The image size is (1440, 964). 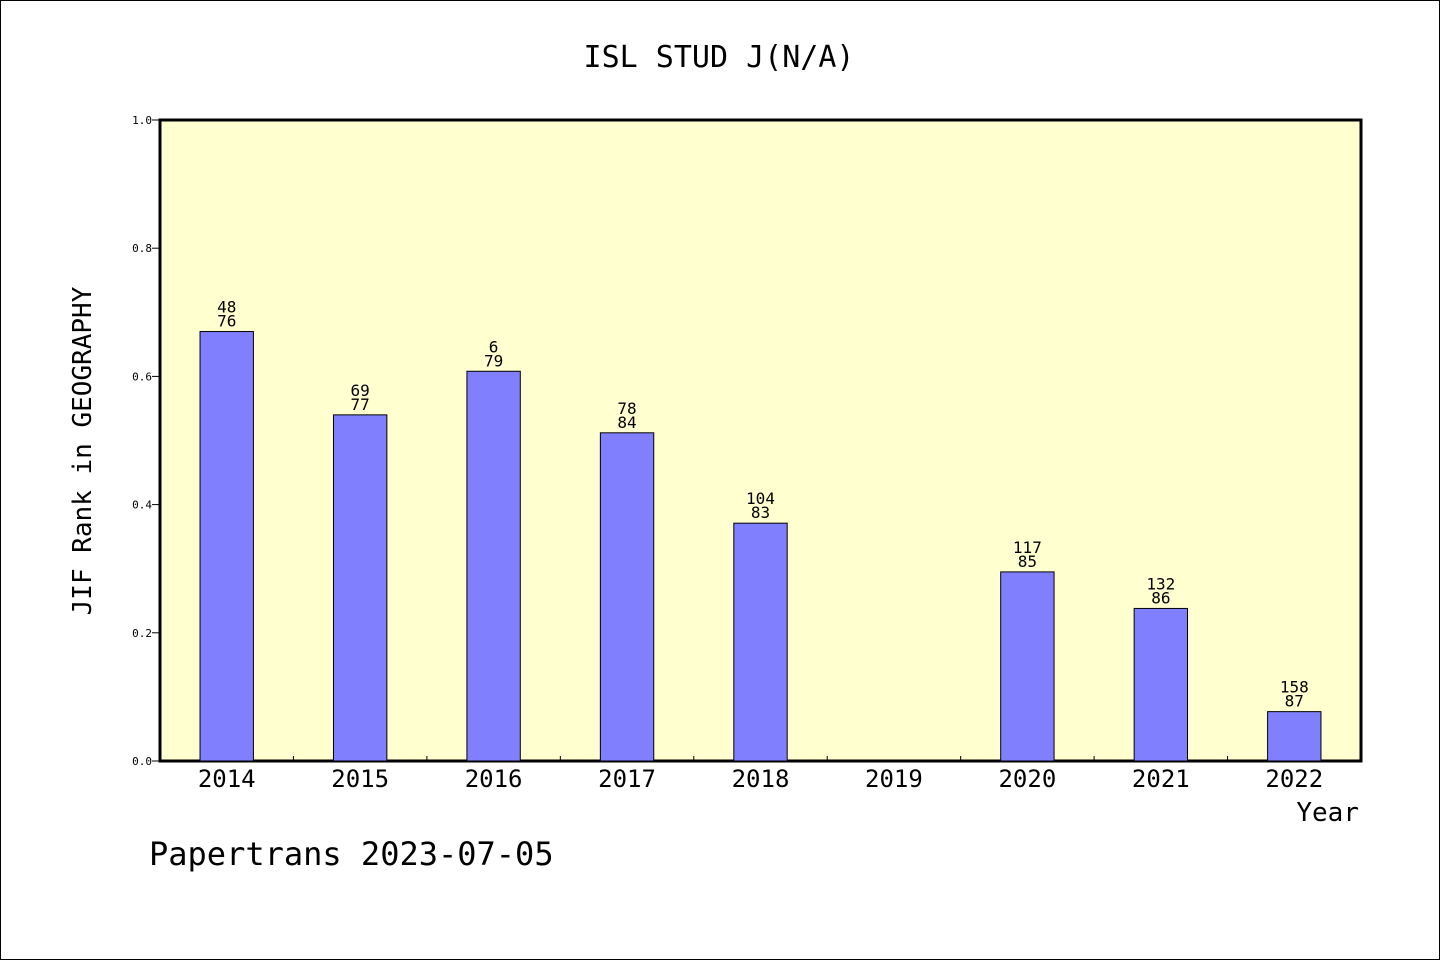 What do you see at coordinates (761, 779) in the screenshot?
I see `x-tick-label: 2018` at bounding box center [761, 779].